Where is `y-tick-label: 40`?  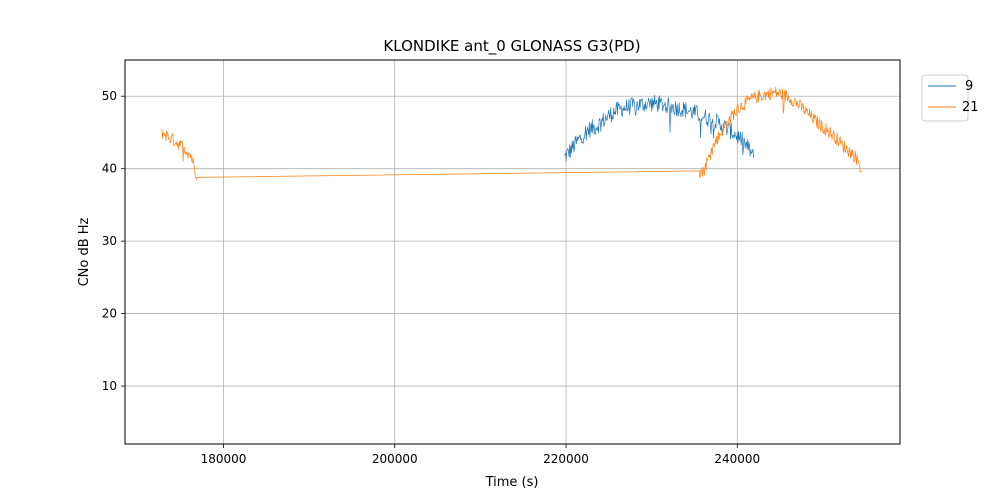
y-tick-label: 40 is located at coordinates (109, 169).